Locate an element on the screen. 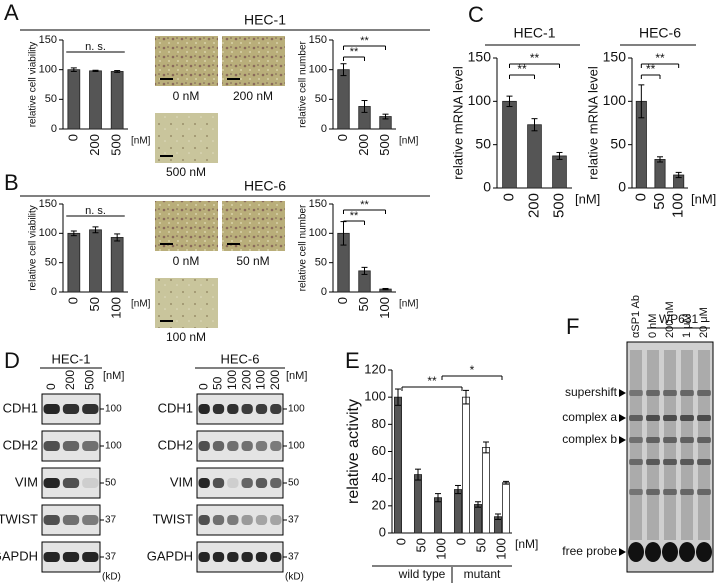 The width and height of the screenshot is (720, 583). group-label: mutant is located at coordinates (482, 574).